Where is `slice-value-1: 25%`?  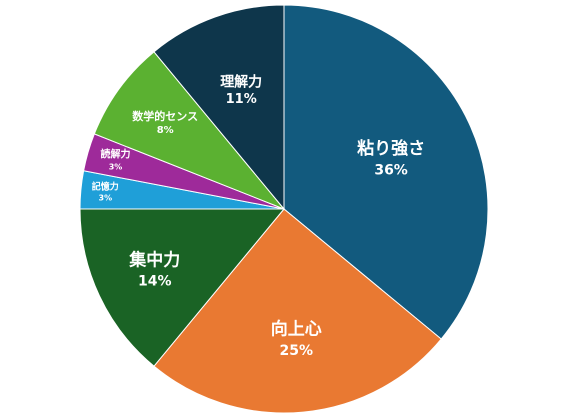
slice-value-1: 25% is located at coordinates (297, 351).